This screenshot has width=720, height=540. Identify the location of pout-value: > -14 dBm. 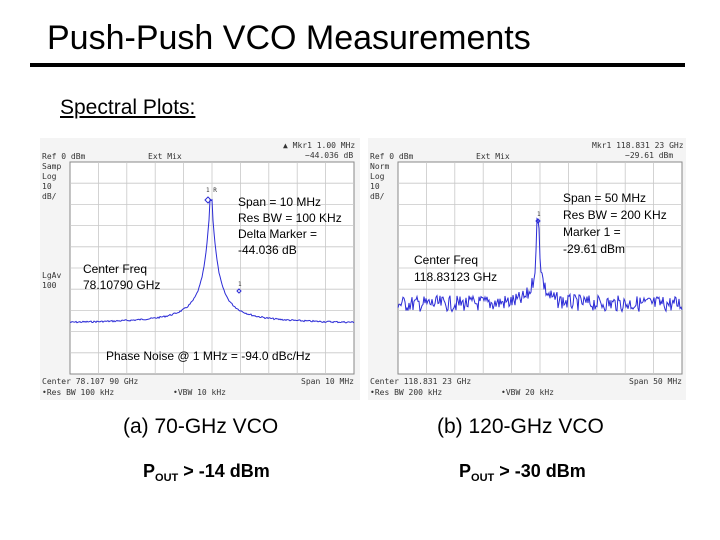
(224, 471).